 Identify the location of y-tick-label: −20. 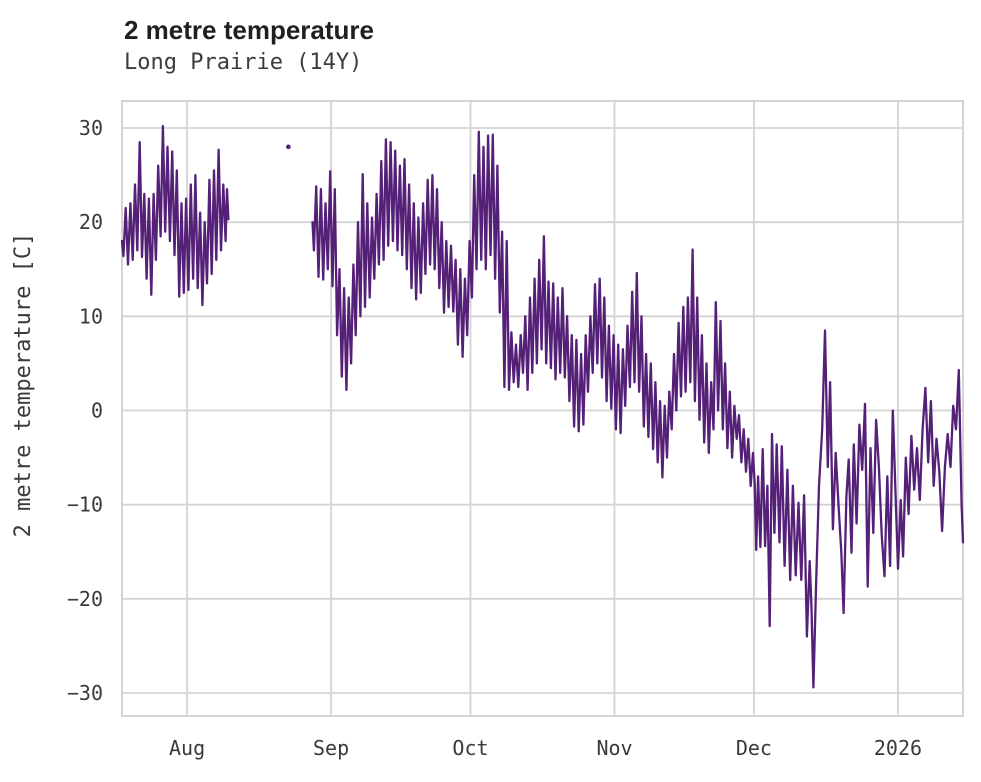
(85, 599).